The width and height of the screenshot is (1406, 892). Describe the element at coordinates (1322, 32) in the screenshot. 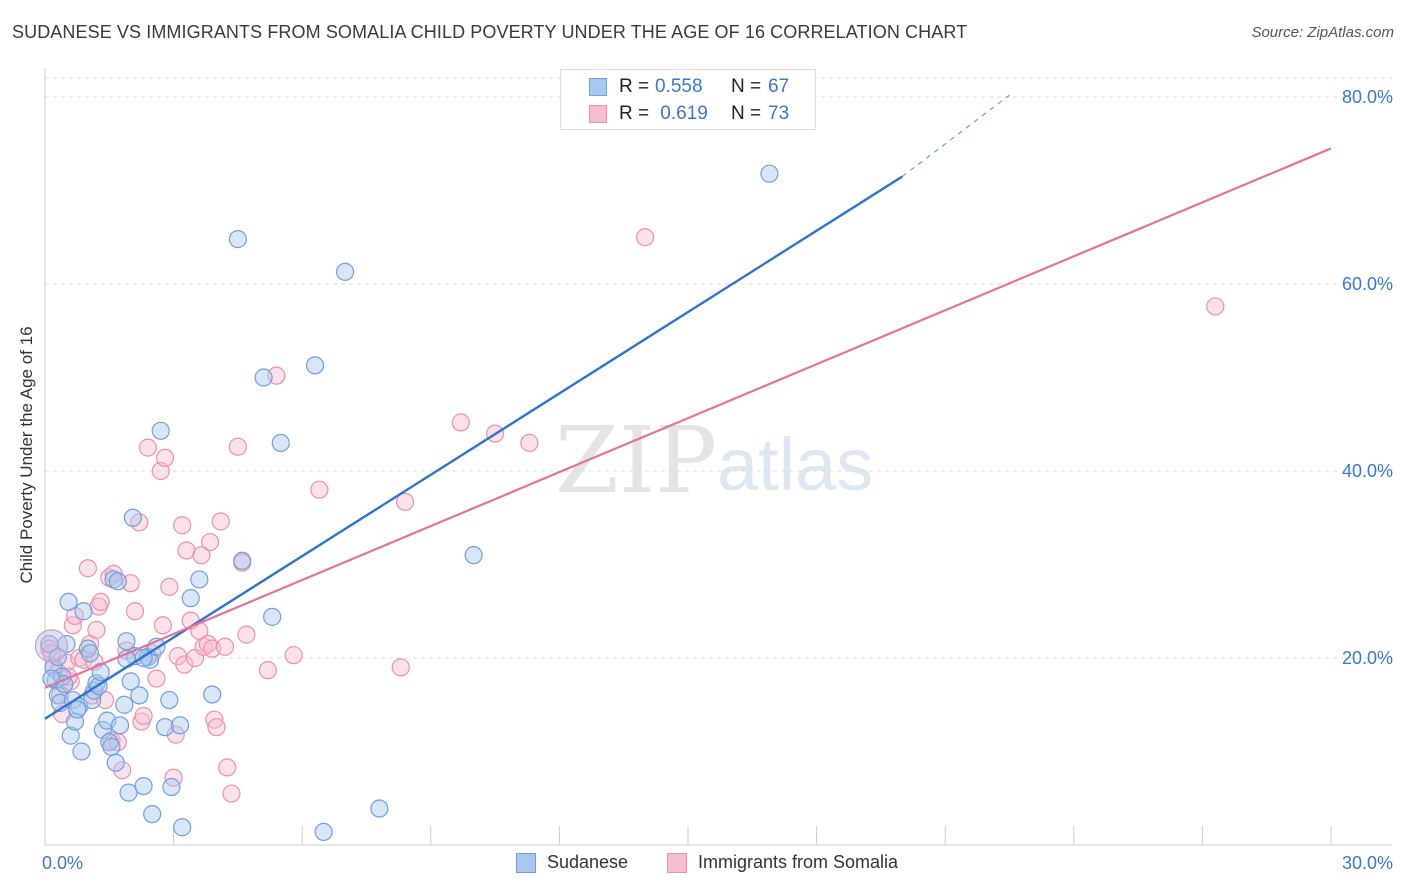

I see `chart-source: Source: ZipAtlas.com` at that location.